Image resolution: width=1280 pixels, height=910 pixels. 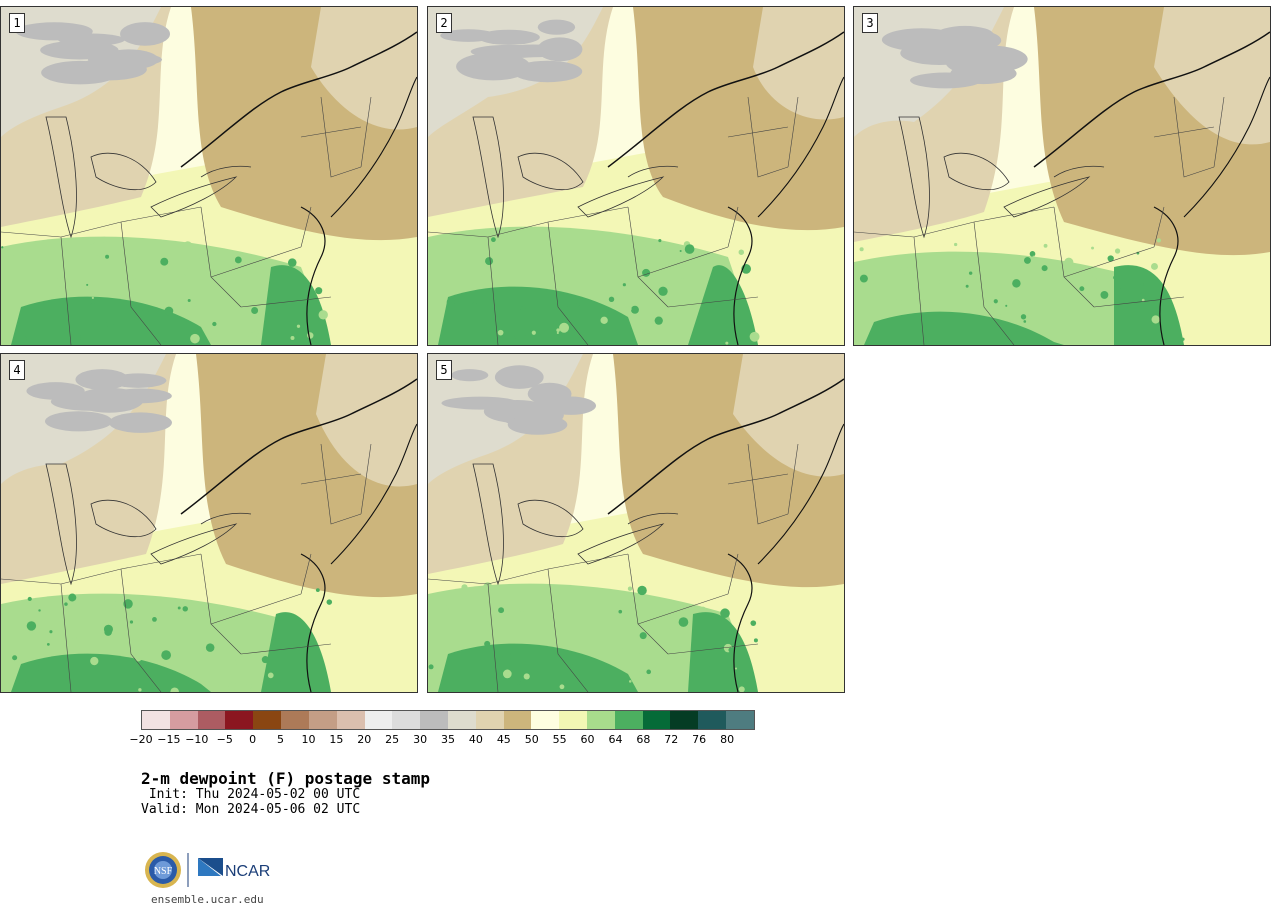 What do you see at coordinates (251, 809) in the screenshot?
I see `valid-time: Valid: Mon 2024-05-06 02 UTC` at bounding box center [251, 809].